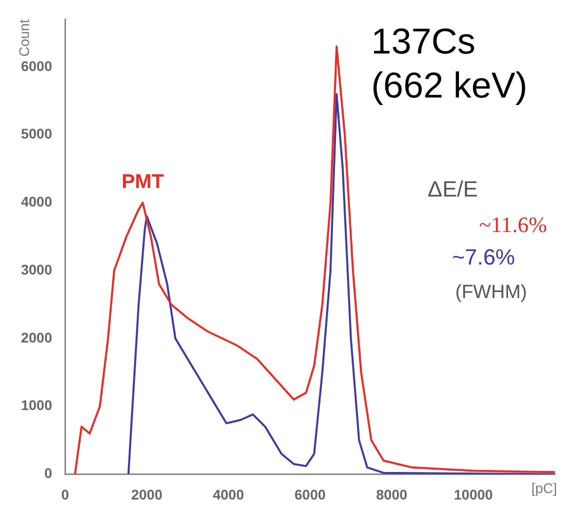  What do you see at coordinates (147, 494) in the screenshot?
I see `x-tick-label: 2000` at bounding box center [147, 494].